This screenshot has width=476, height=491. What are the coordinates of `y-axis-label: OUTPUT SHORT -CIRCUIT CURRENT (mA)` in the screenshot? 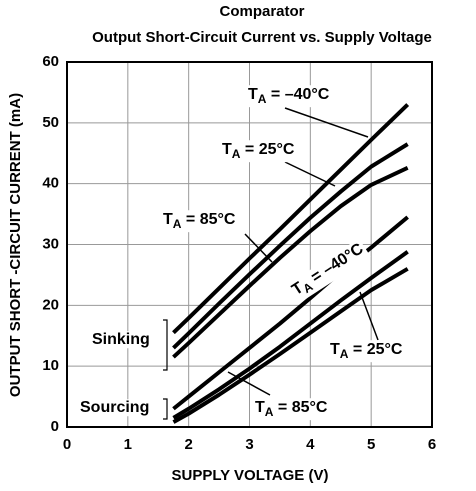 It's located at (15, 245).